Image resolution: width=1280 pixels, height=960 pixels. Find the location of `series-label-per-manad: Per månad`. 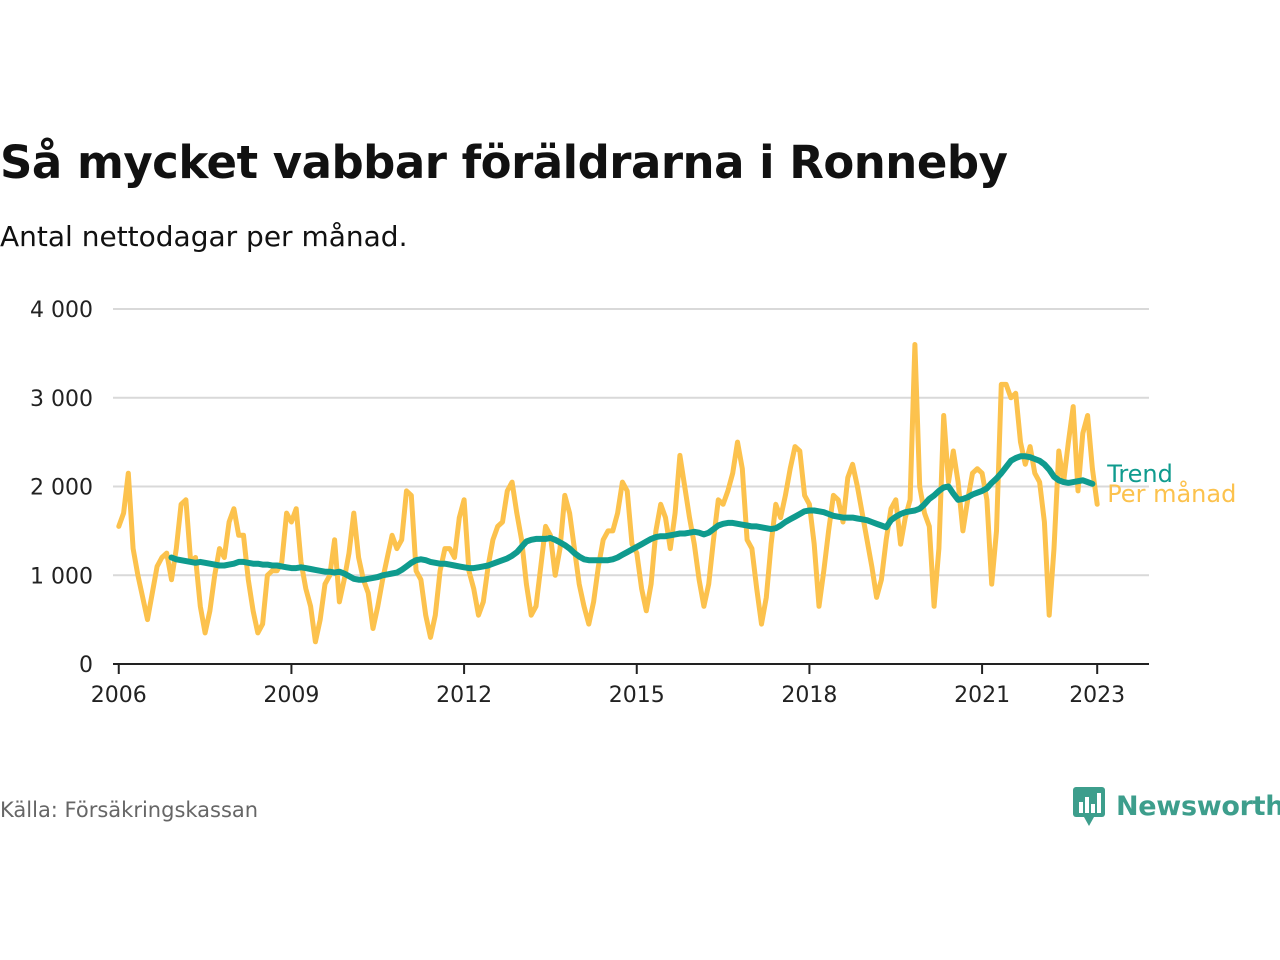

series-label-per-manad: Per månad is located at coordinates (1171, 493).